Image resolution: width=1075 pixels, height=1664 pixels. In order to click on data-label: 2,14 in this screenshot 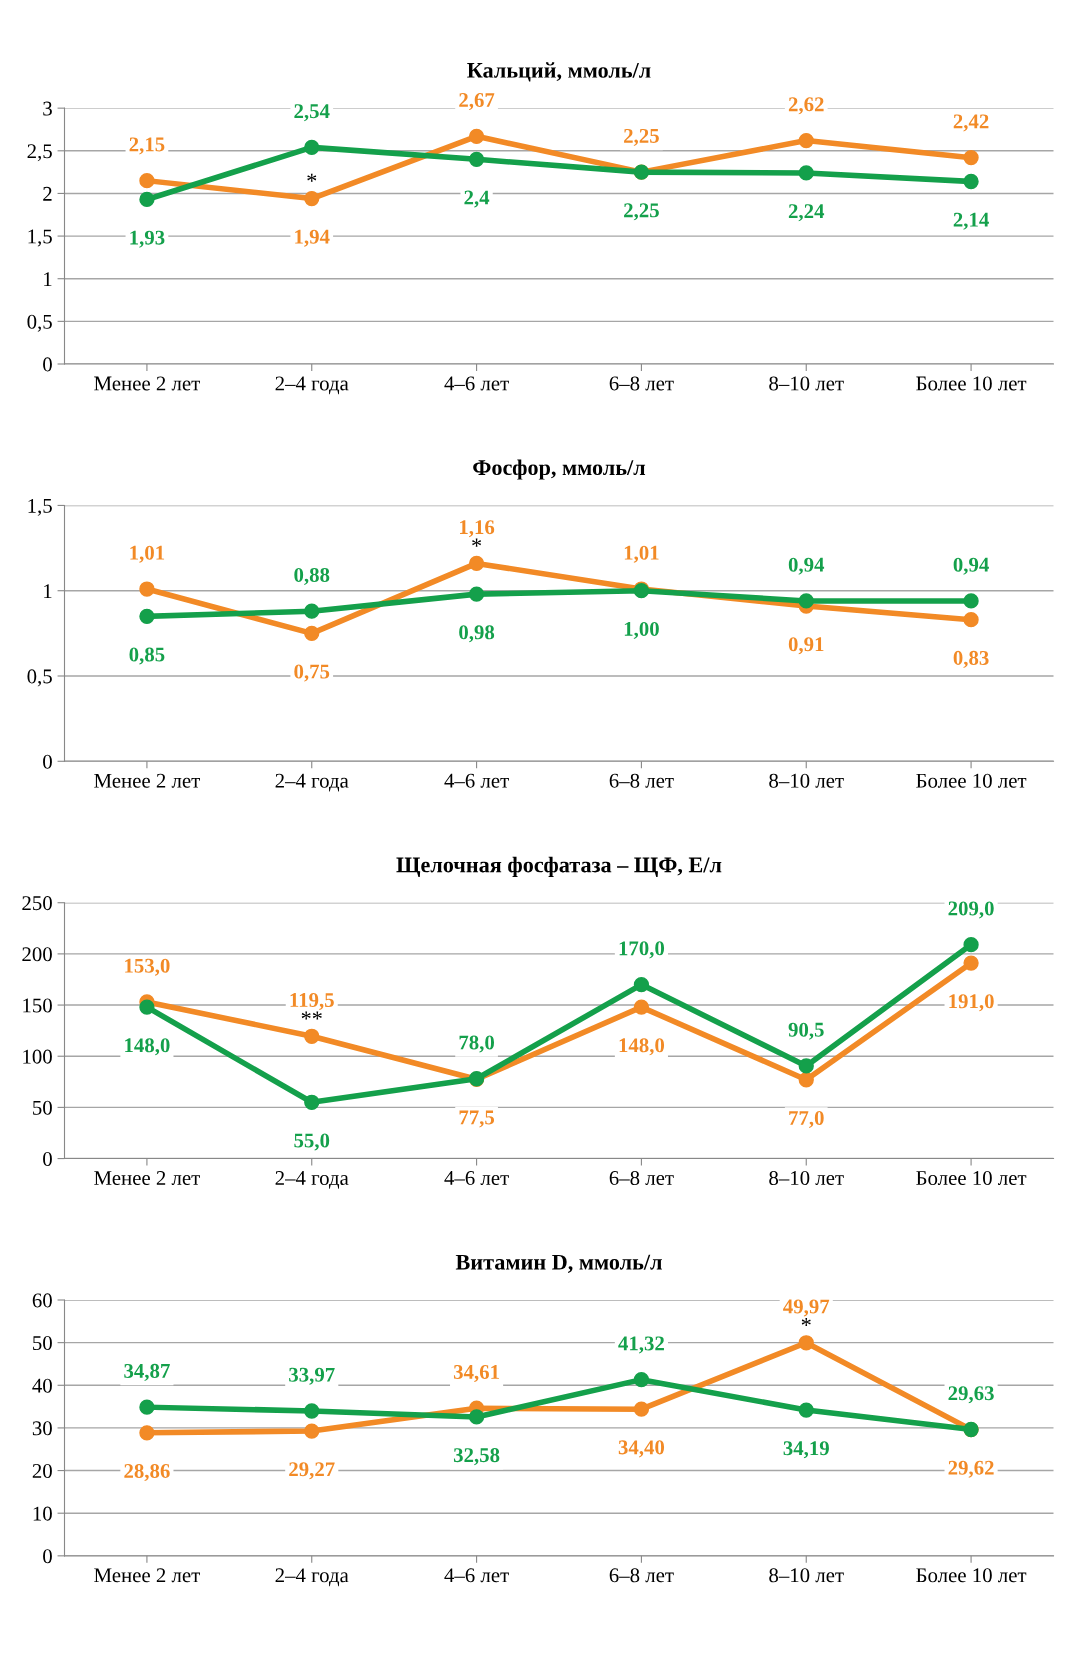, I will do `click(971, 221)`.